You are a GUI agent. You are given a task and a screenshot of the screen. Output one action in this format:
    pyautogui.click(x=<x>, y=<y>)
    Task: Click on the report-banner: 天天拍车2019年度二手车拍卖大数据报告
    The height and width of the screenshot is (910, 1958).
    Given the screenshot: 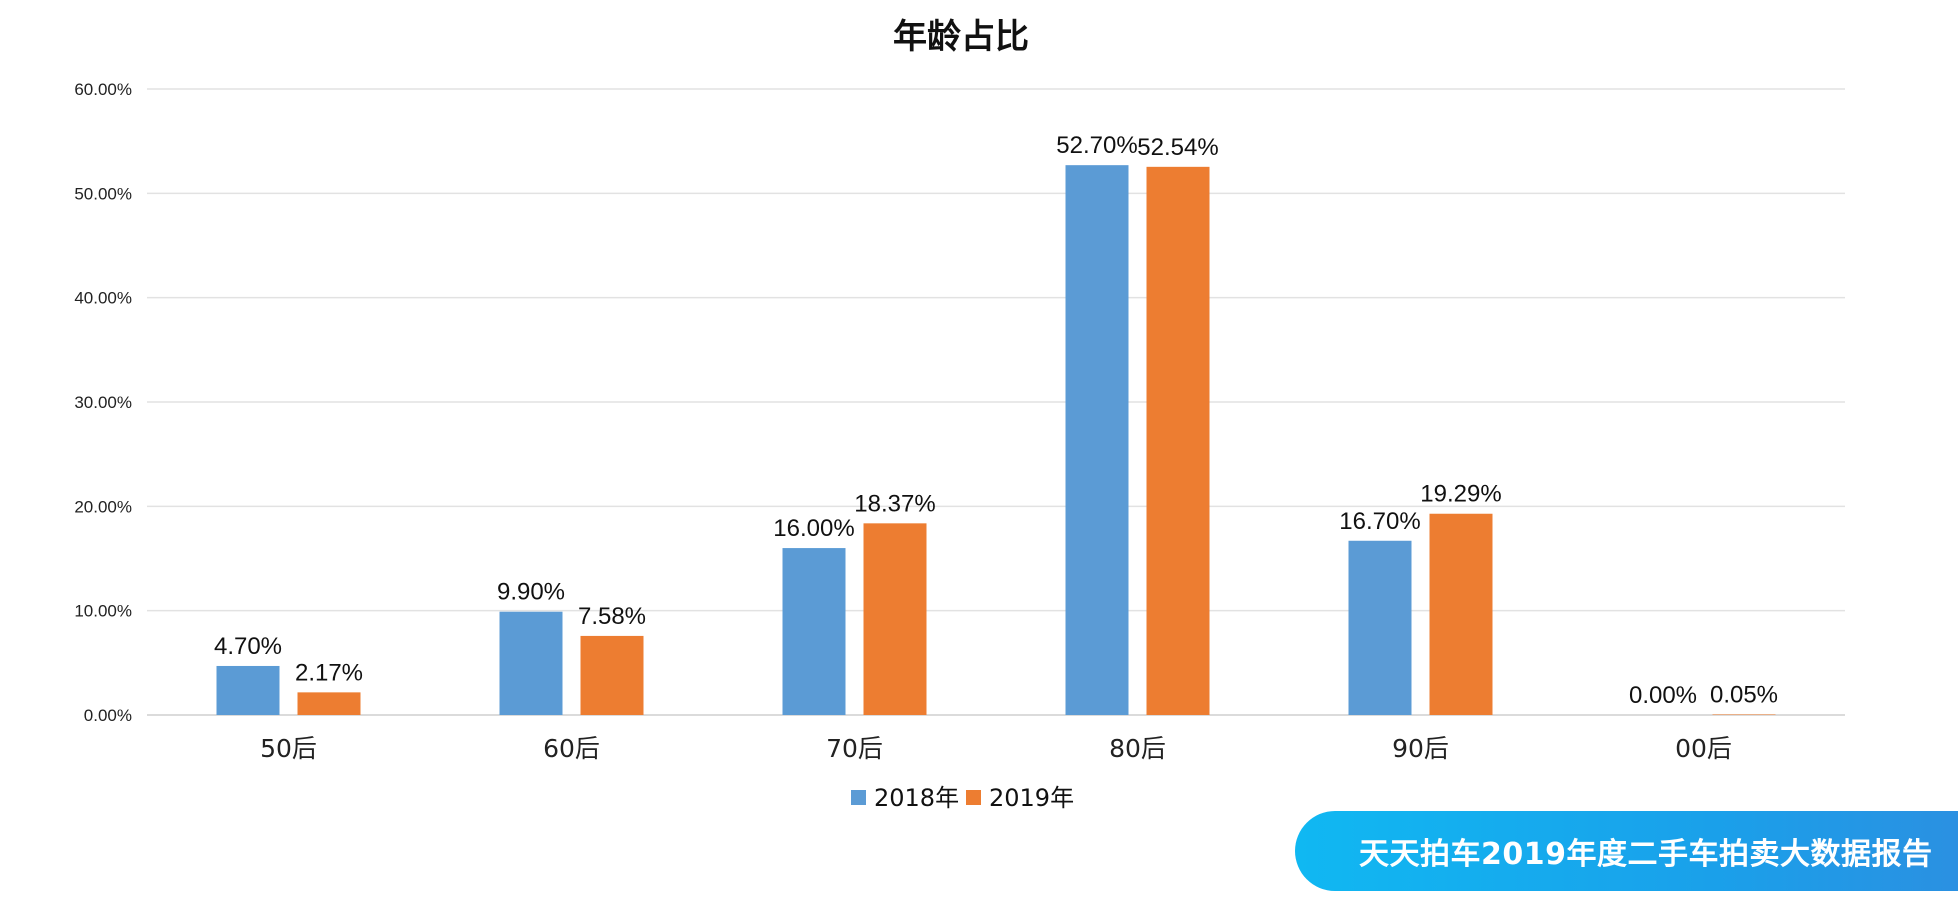 What is the action you would take?
    pyautogui.click(x=1626, y=851)
    